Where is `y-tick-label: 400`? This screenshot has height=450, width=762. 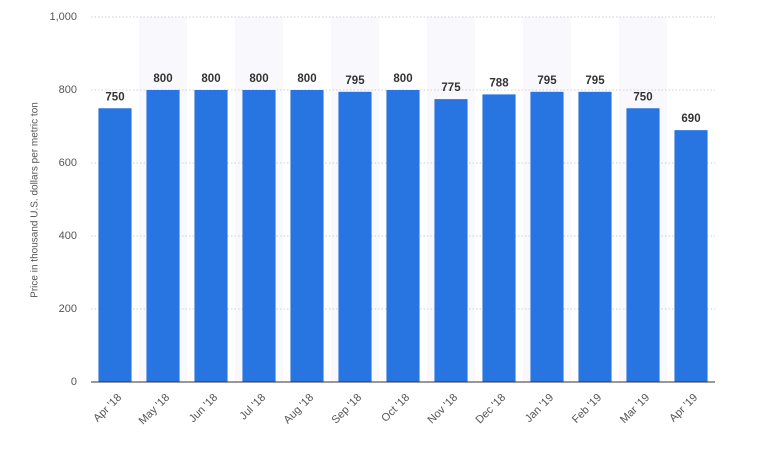 y-tick-label: 400 is located at coordinates (68, 236).